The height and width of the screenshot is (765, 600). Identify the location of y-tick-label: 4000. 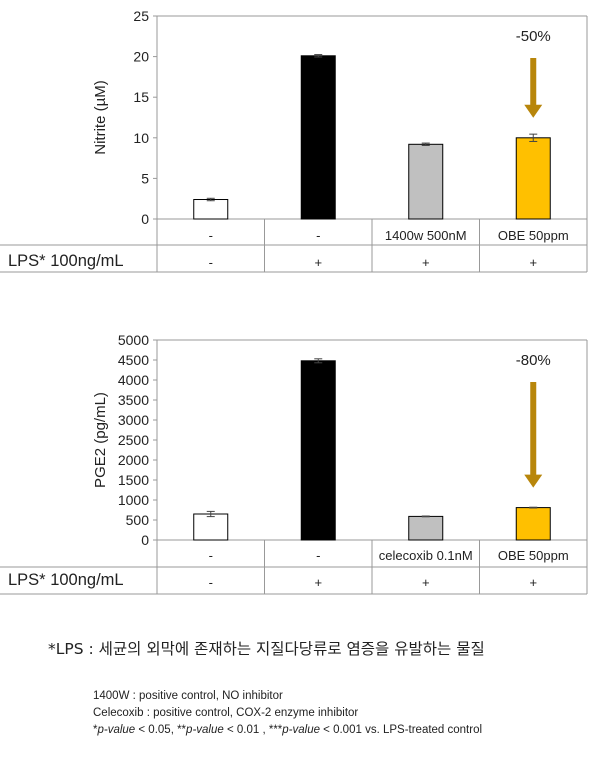
(133, 380).